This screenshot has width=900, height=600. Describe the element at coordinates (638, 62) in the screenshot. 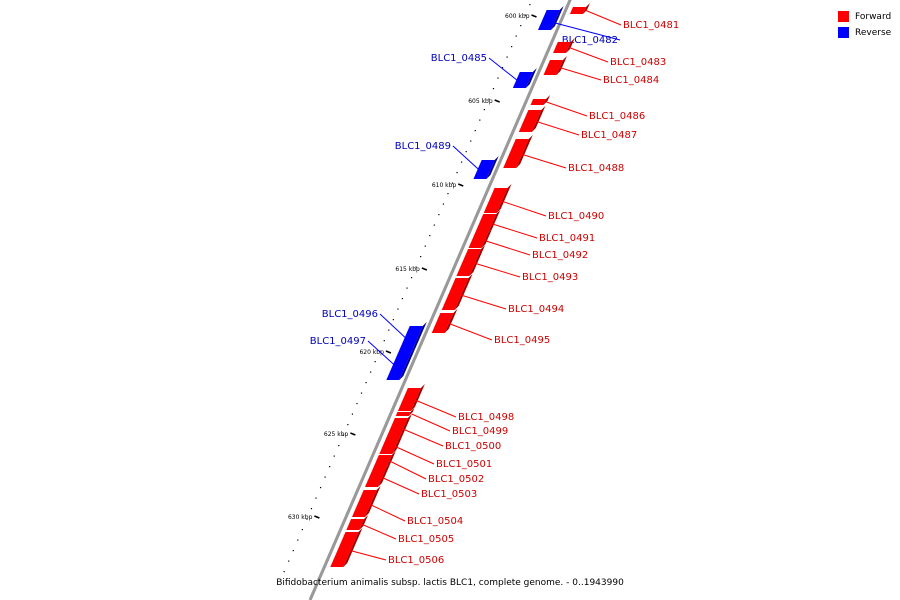

I see `gene-label: BLC1_0483` at that location.